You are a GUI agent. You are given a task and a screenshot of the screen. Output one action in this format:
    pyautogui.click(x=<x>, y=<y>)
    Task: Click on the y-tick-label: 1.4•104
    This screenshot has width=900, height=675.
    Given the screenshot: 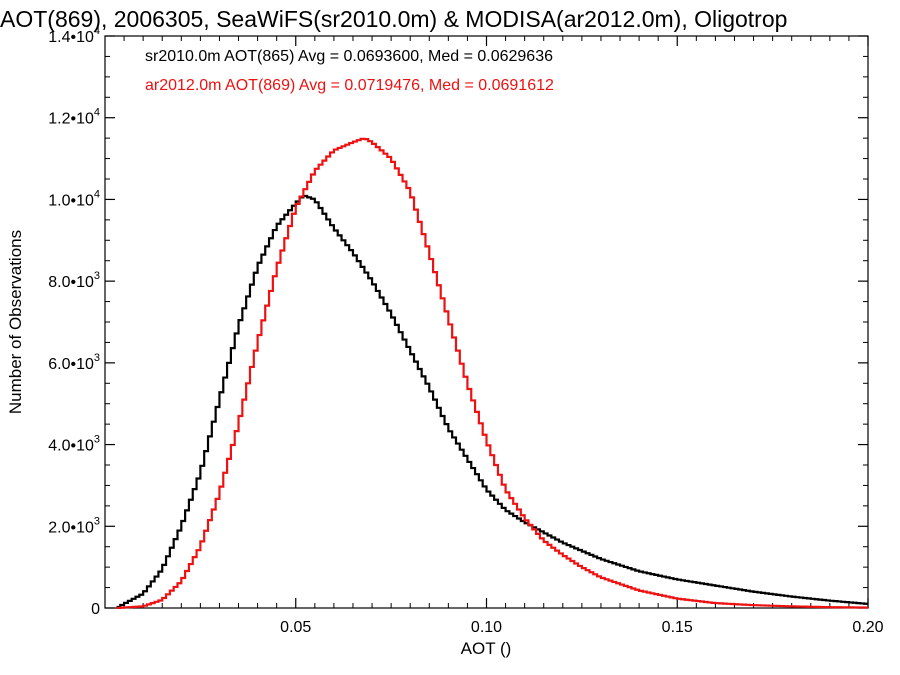 What is the action you would take?
    pyautogui.click(x=74, y=35)
    